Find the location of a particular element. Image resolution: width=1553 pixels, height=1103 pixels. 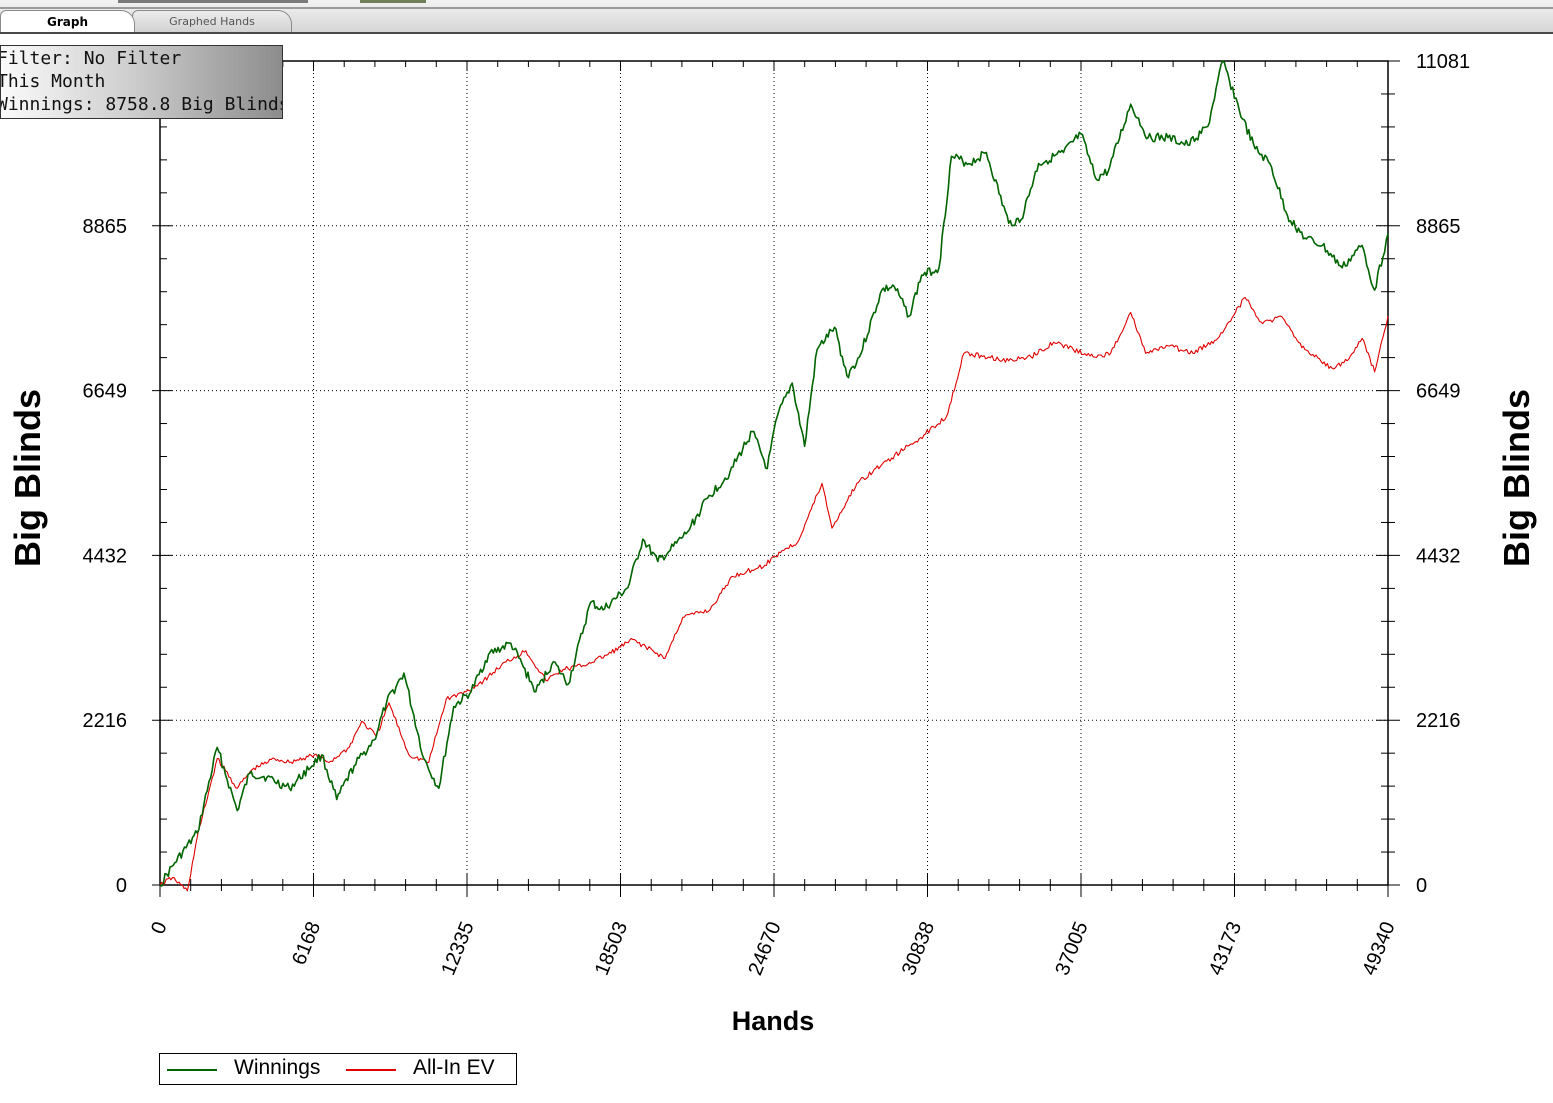

y-tick-label-left: 6649 is located at coordinates (105, 392).